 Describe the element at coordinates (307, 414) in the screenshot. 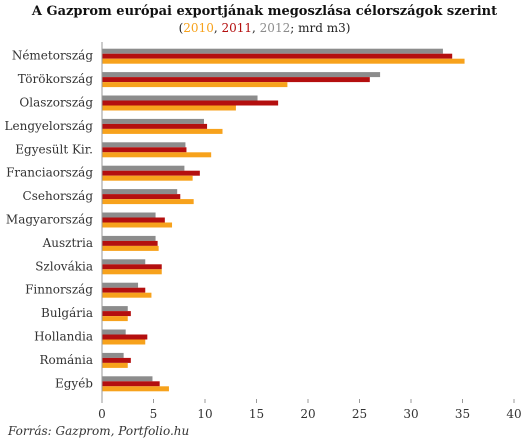

I see `x-tick-label: 20` at that location.